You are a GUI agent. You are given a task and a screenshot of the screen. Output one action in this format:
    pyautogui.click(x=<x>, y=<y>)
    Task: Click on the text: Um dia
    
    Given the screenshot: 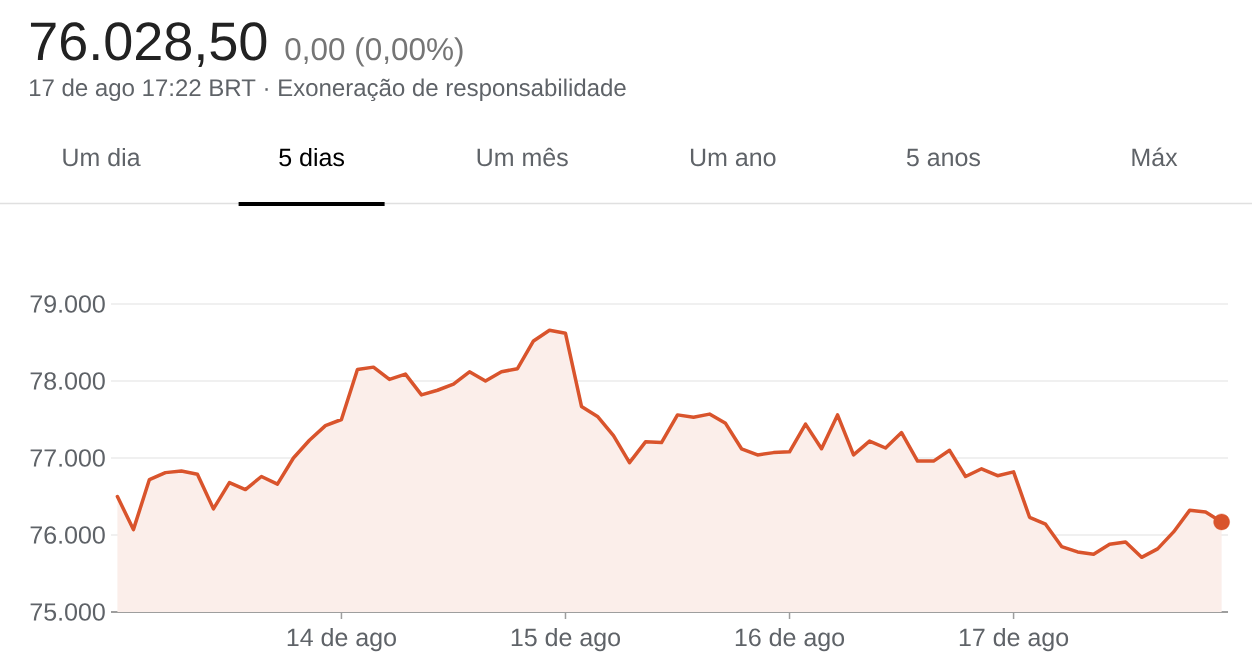 What is the action you would take?
    pyautogui.click(x=102, y=157)
    